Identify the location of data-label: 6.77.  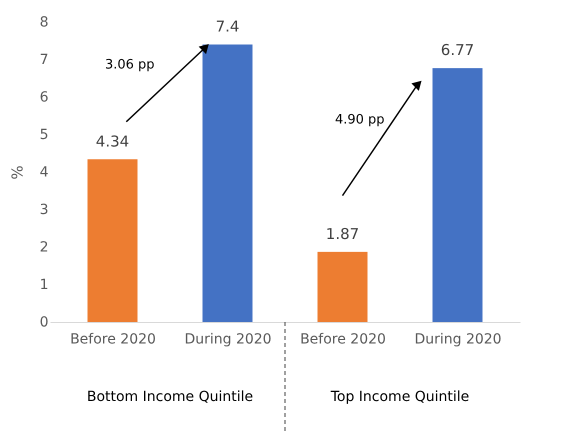
(457, 50).